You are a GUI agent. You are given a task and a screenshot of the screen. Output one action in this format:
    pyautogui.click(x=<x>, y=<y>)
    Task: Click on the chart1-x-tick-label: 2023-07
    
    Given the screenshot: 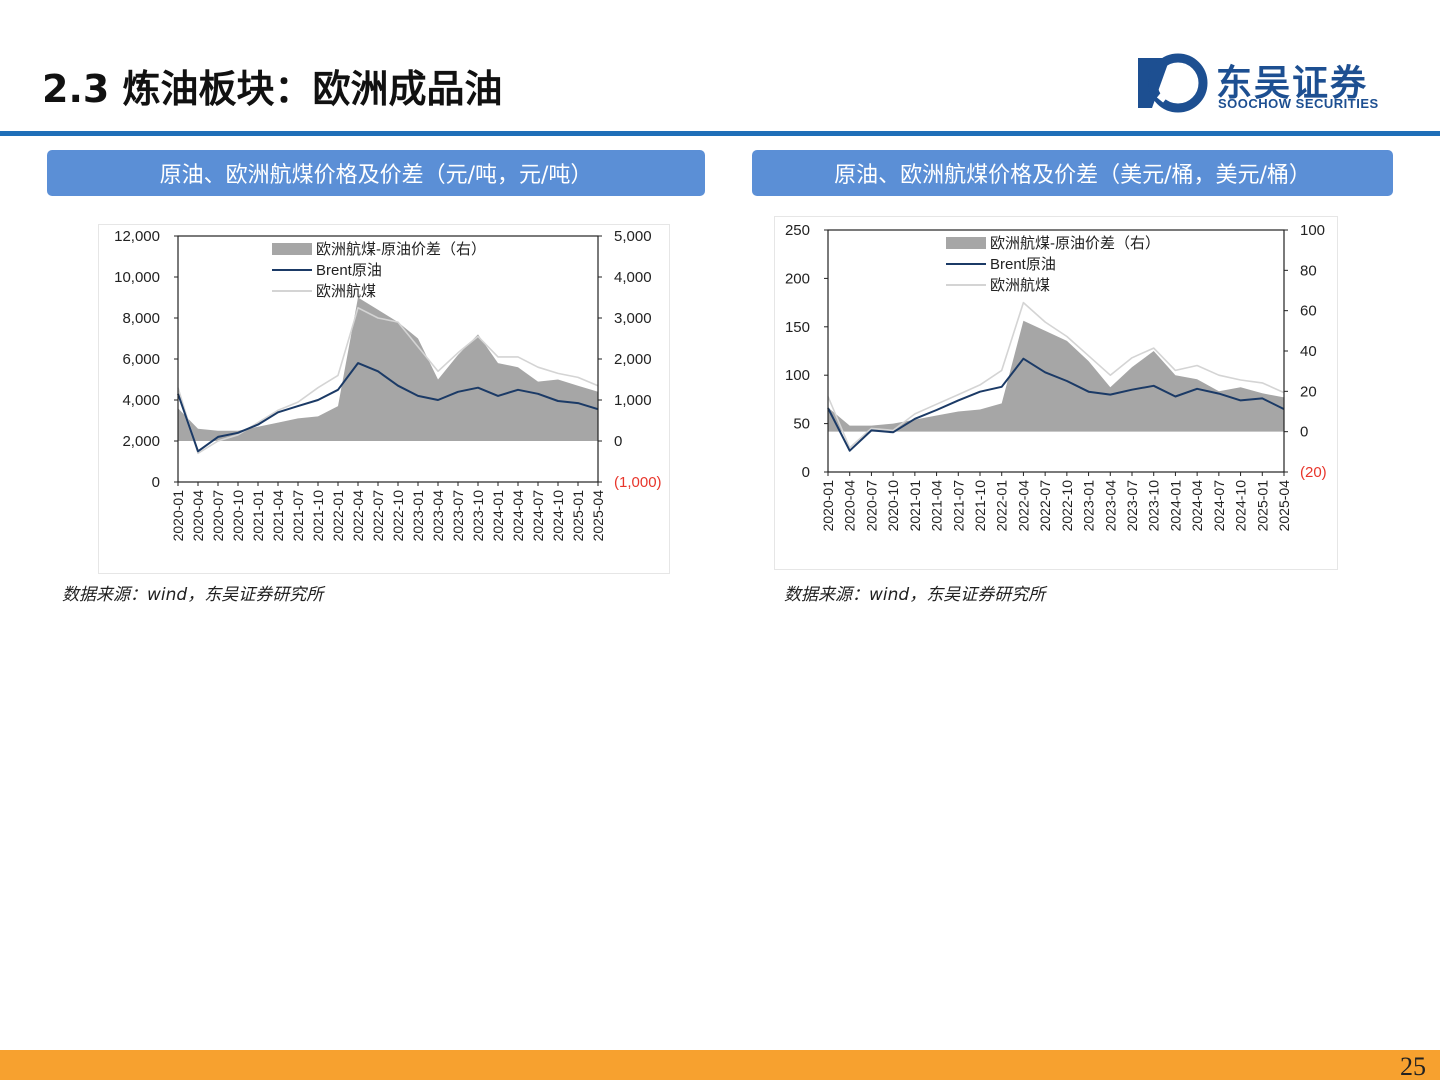 What is the action you would take?
    pyautogui.click(x=458, y=516)
    